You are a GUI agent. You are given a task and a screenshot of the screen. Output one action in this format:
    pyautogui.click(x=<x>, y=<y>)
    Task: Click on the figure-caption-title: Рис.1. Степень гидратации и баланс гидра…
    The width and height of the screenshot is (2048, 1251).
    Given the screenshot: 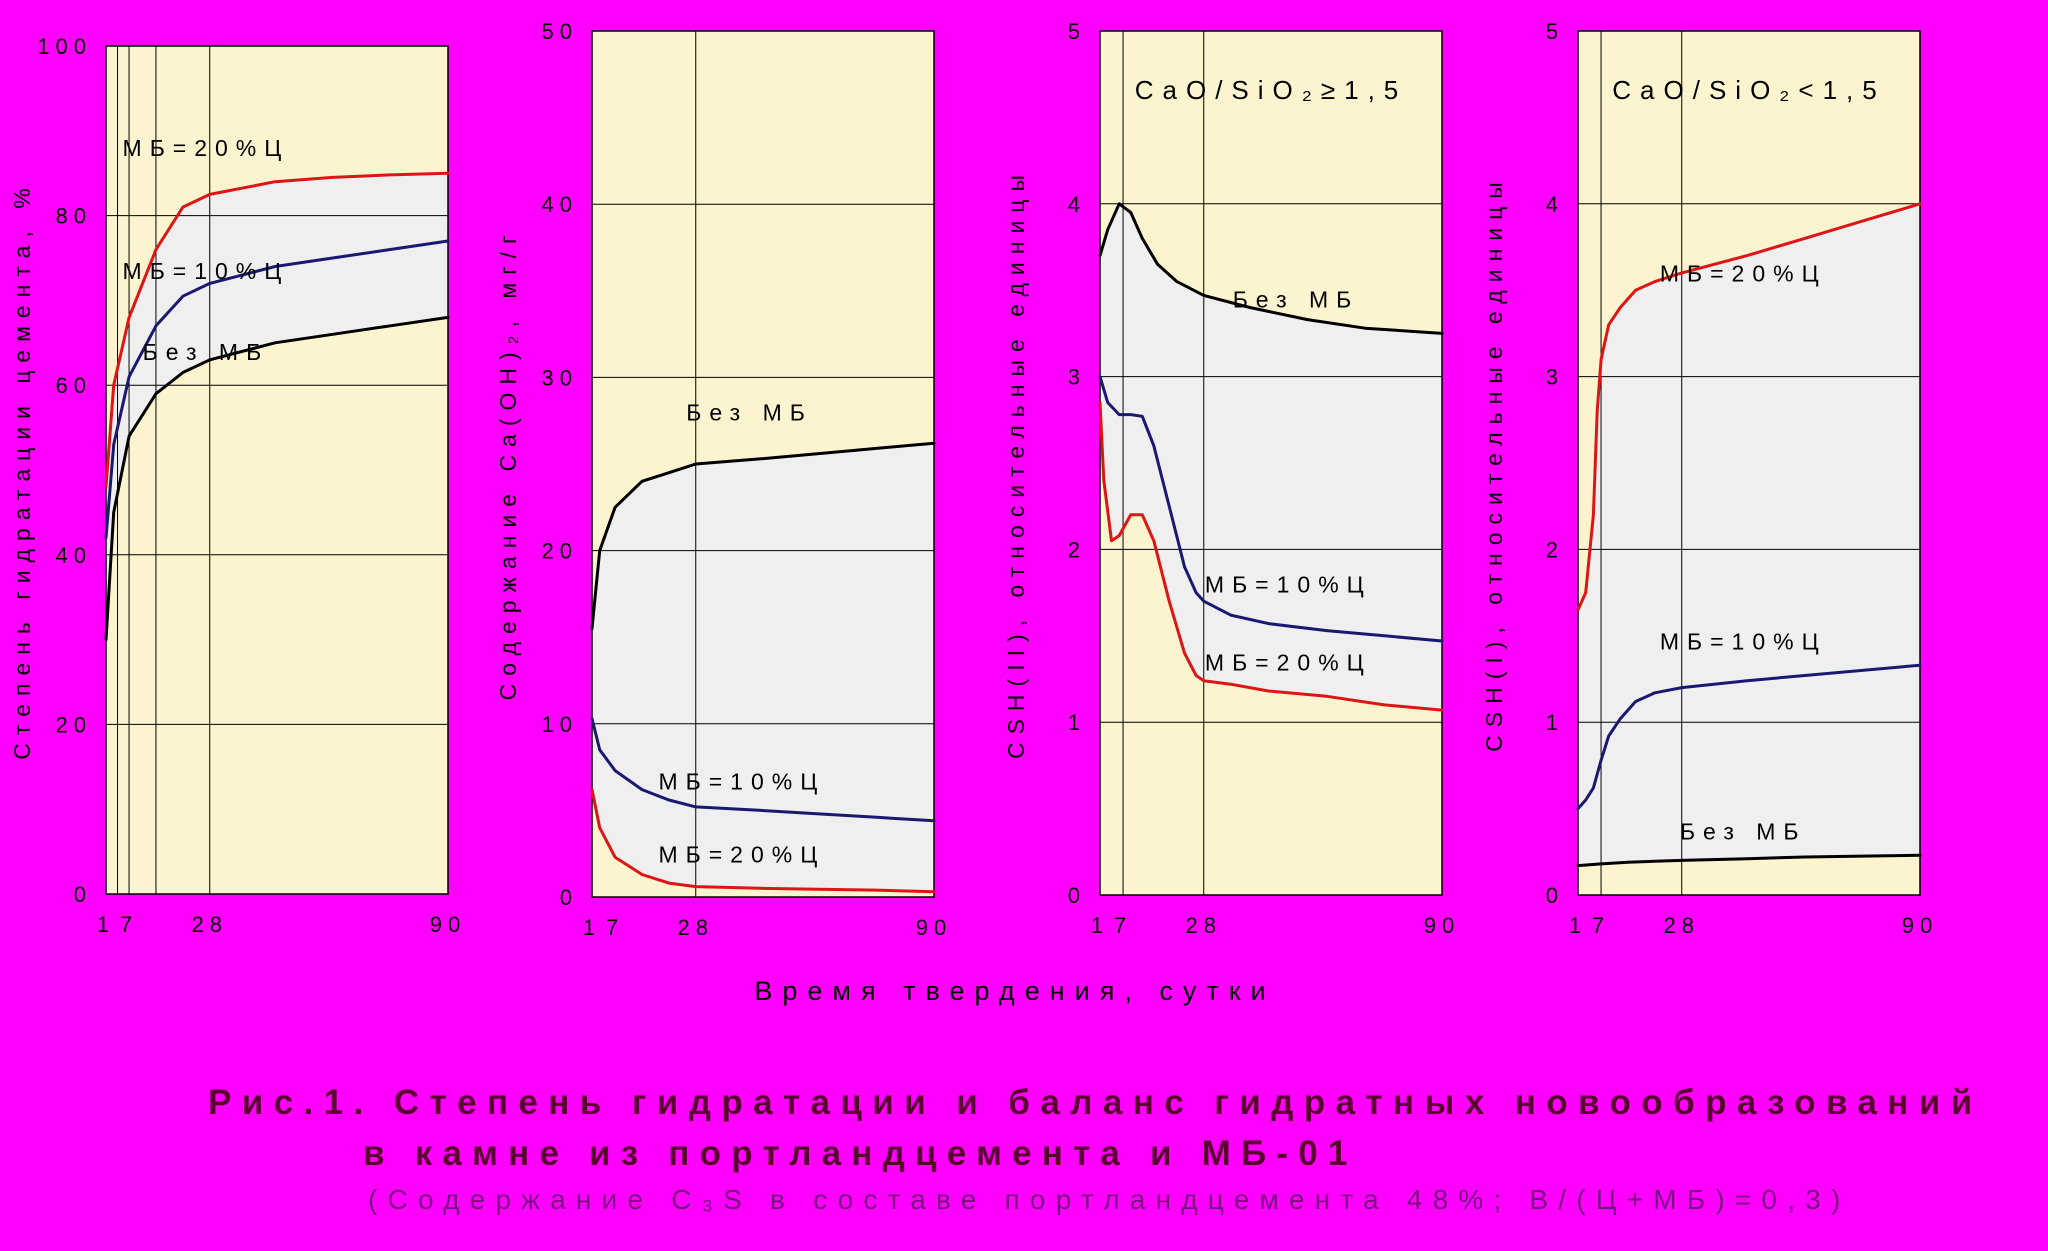 What is the action you would take?
    pyautogui.click(x=1095, y=1102)
    